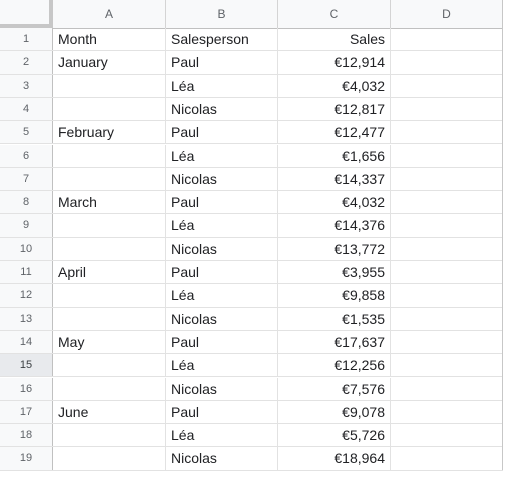  Describe the element at coordinates (334, 39) in the screenshot. I see `cell-c: Sales` at that location.